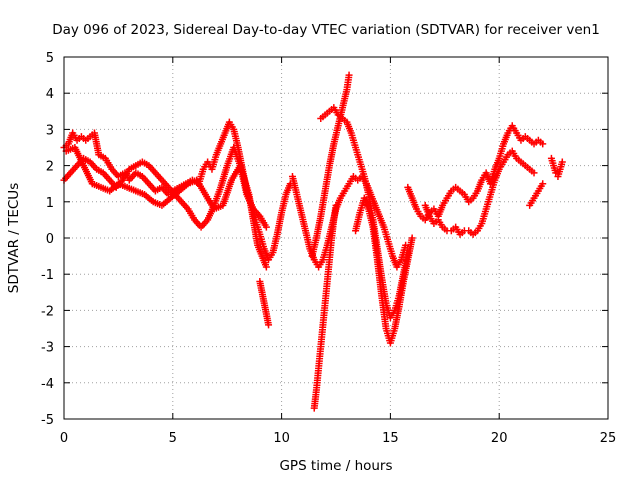 This screenshot has width=640, height=480. Describe the element at coordinates (50, 58) in the screenshot. I see `y-tick-label: 5` at that location.